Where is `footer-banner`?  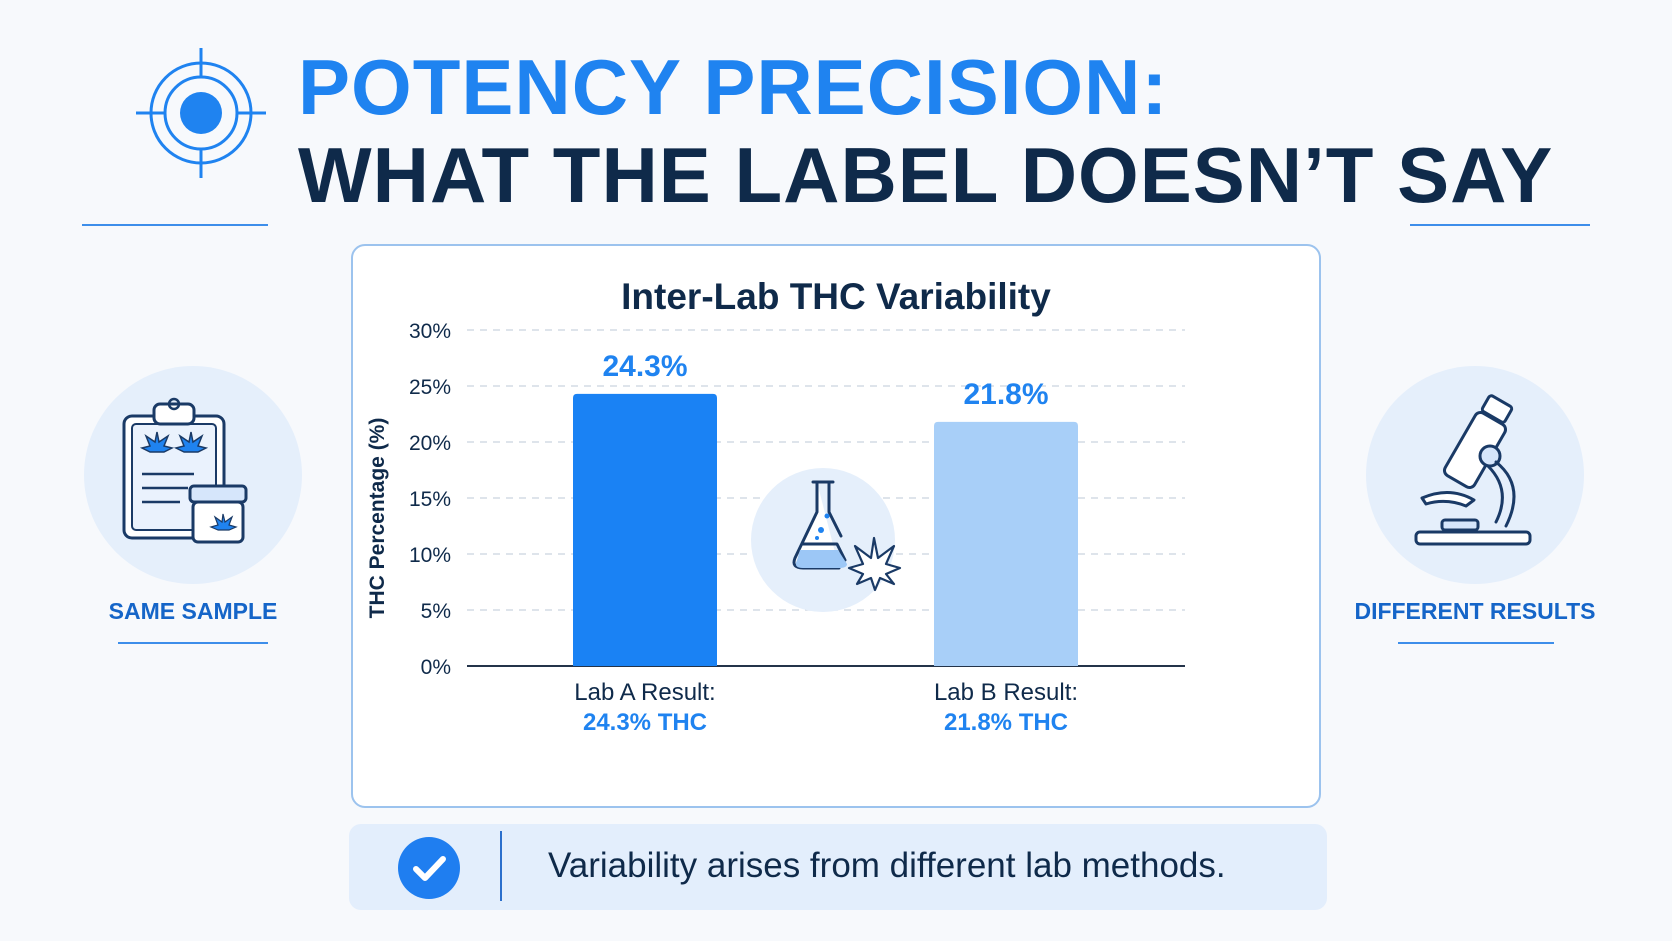 footer-banner is located at coordinates (838, 867).